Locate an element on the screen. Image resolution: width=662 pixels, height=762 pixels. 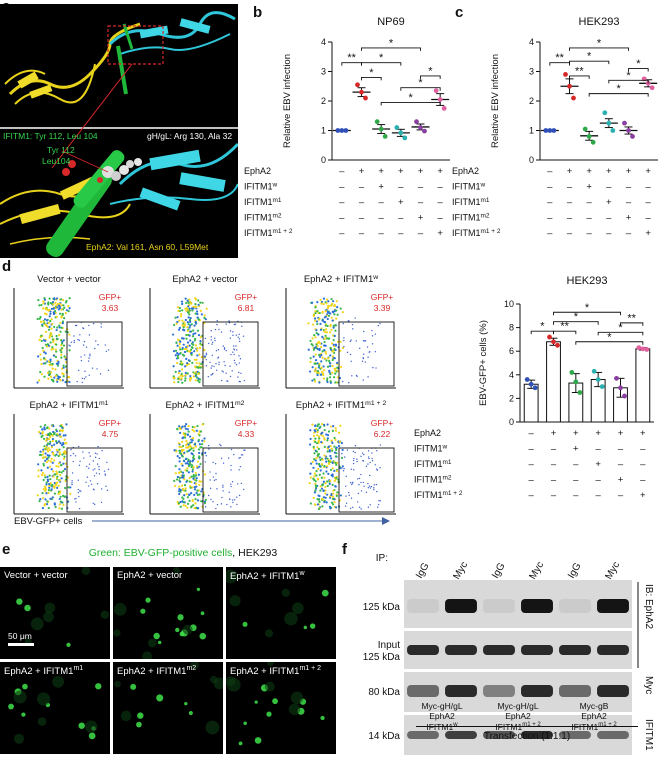
protein-structure-illustration is located at coordinates (119, 134).